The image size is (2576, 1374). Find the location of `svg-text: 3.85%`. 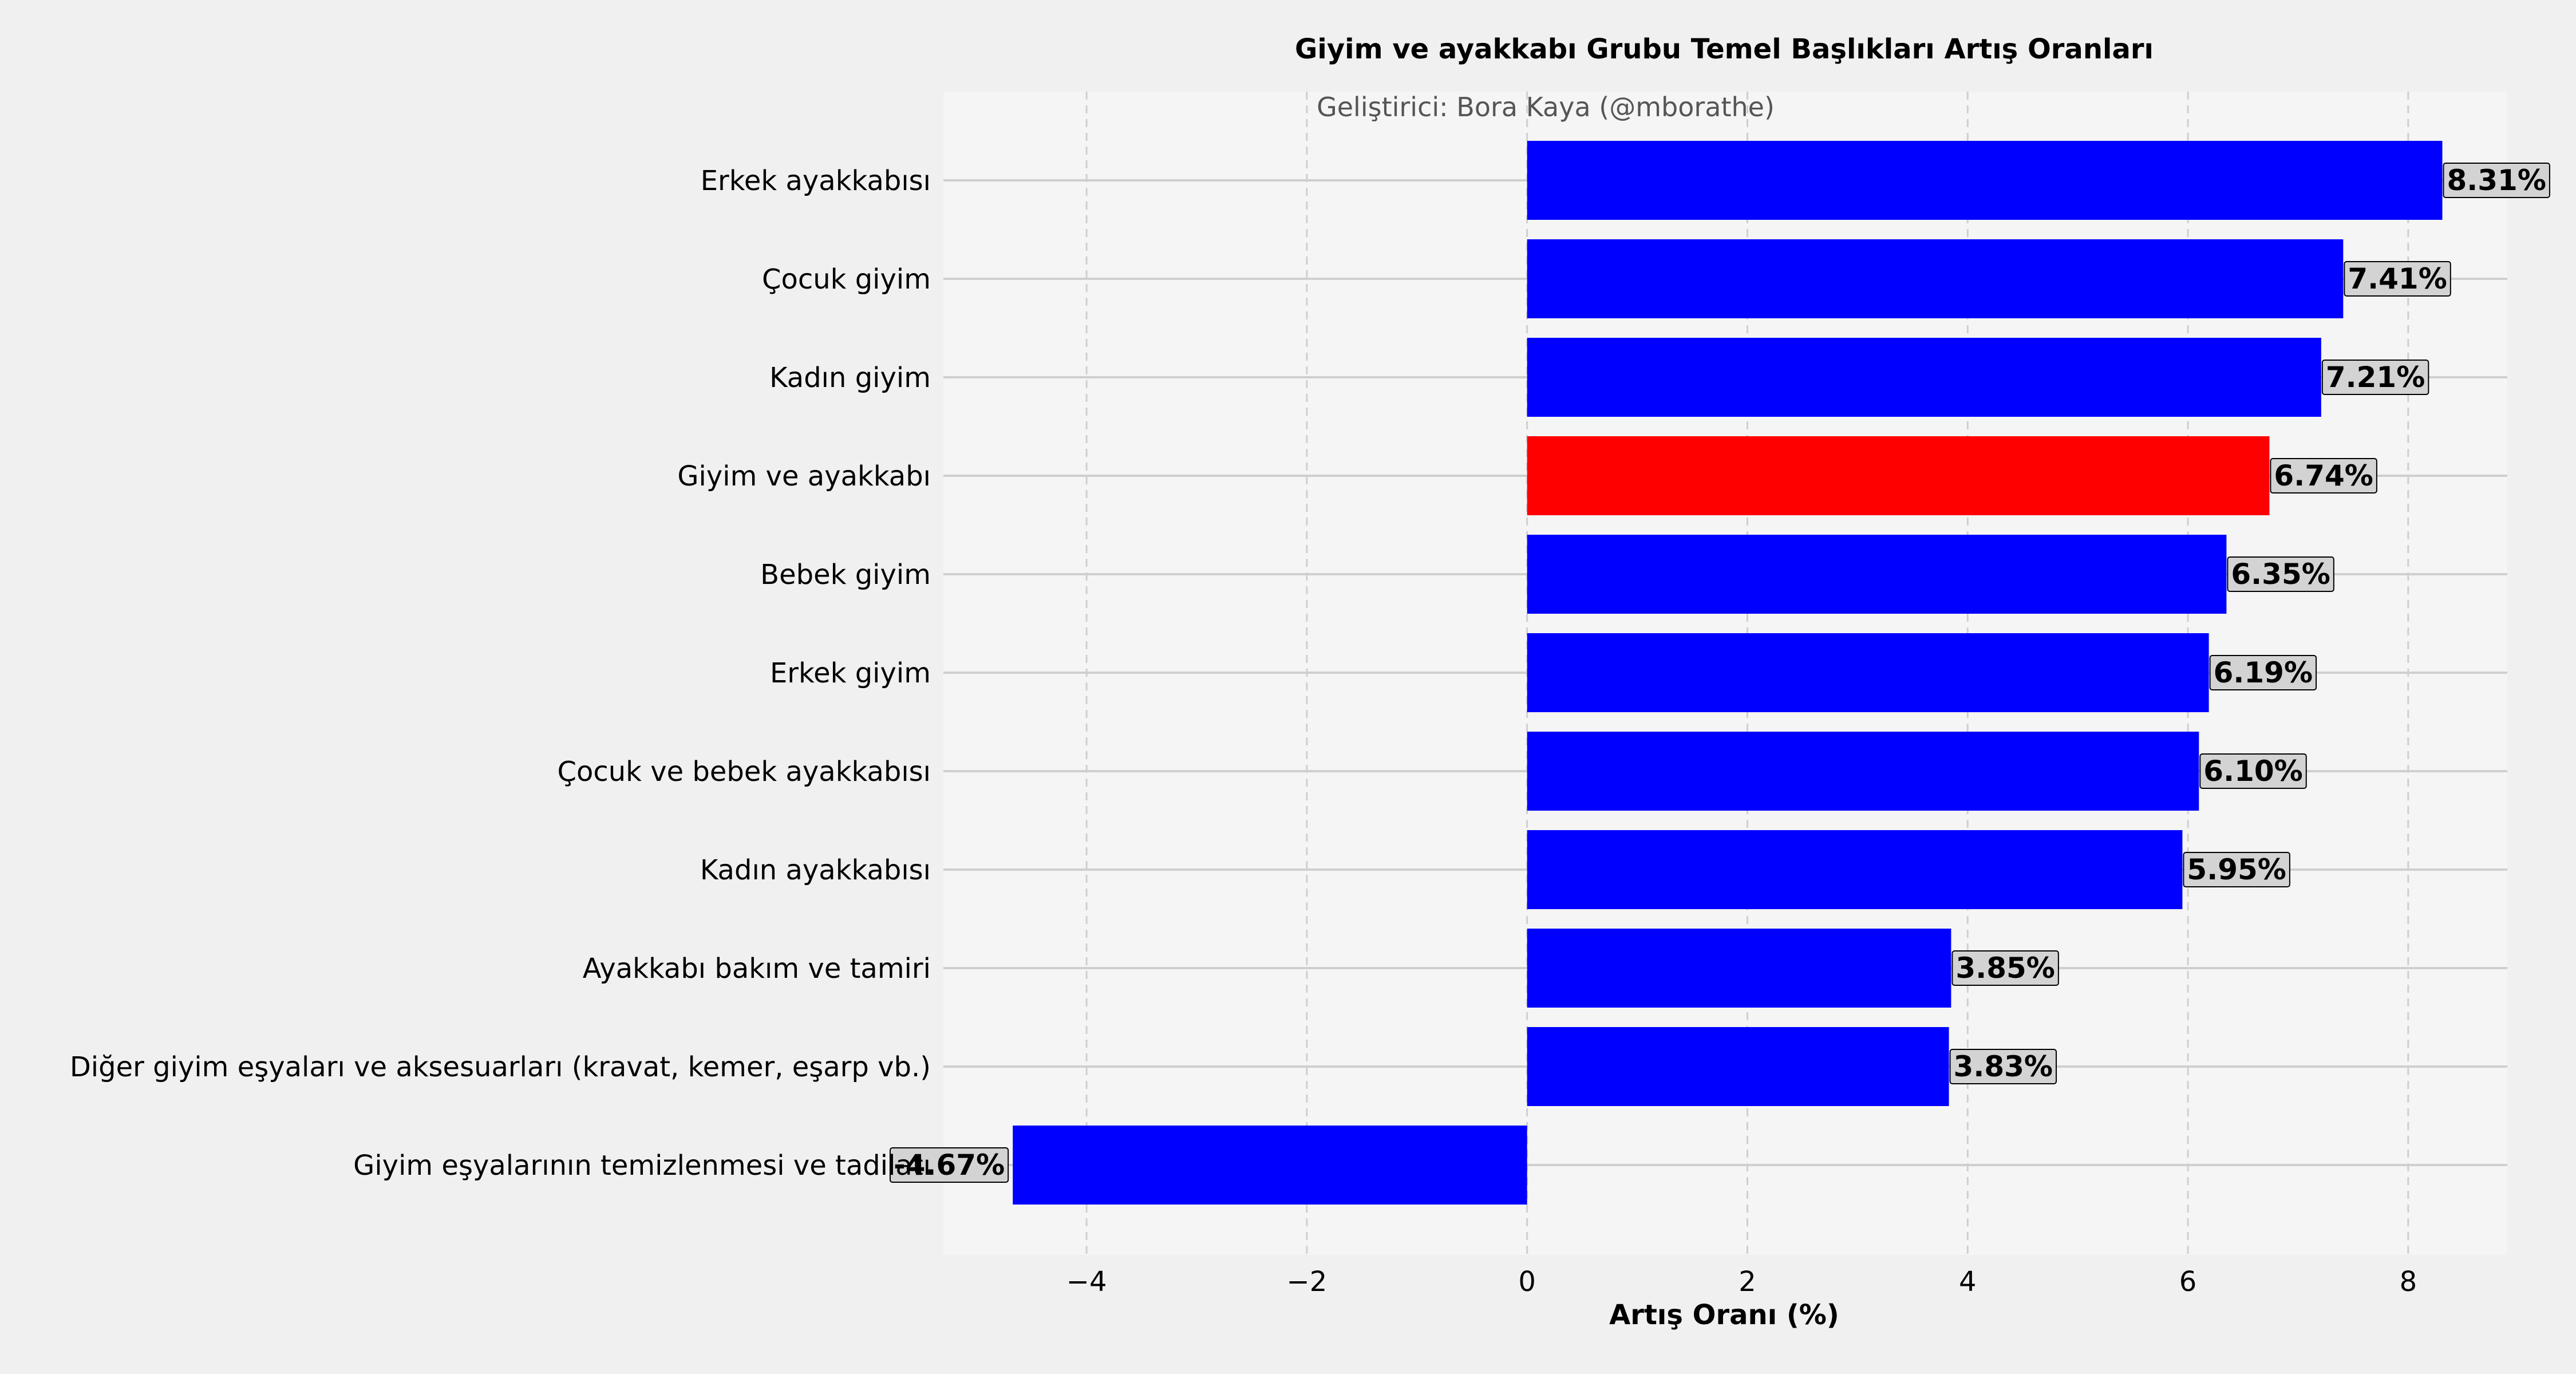

svg-text: 3.85% is located at coordinates (2005, 968).